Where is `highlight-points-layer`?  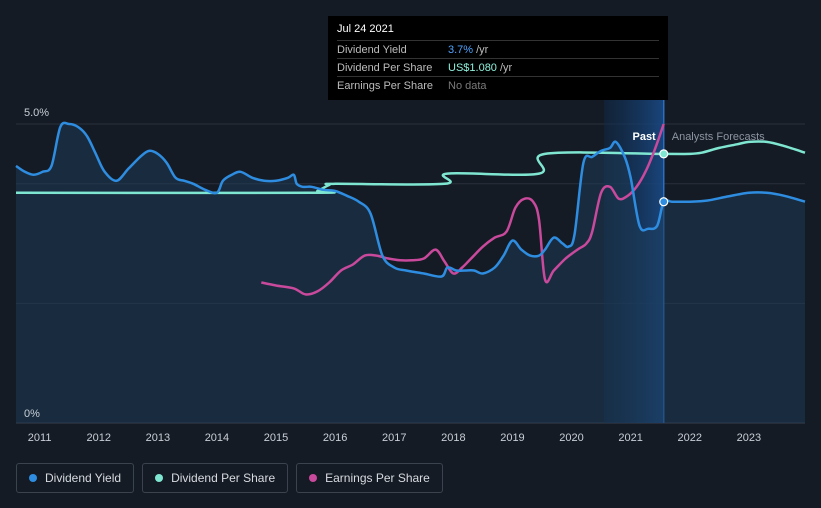 highlight-points-layer is located at coordinates (664, 178).